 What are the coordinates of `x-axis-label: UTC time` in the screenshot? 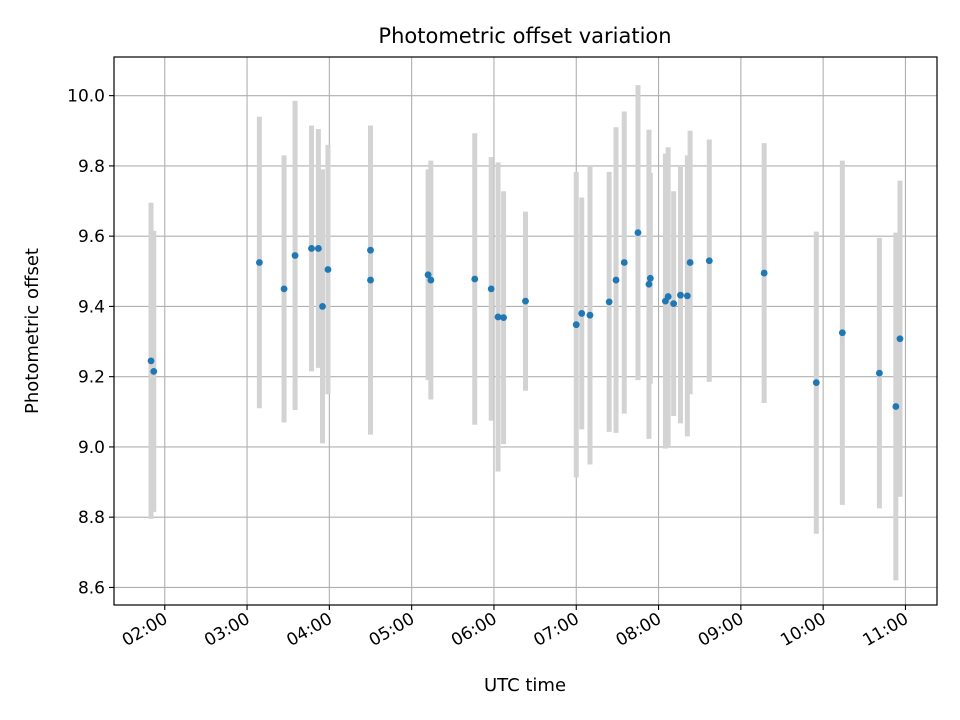 It's located at (525, 685).